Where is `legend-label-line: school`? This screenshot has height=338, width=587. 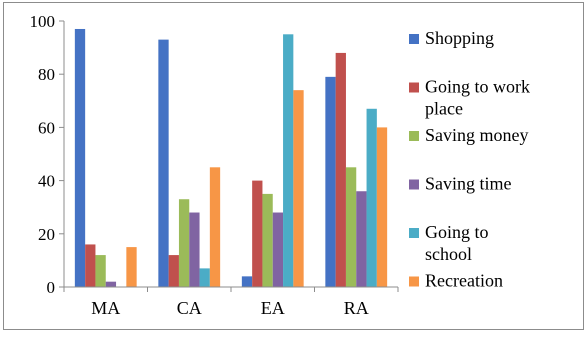 legend-label-line: school is located at coordinates (448, 254).